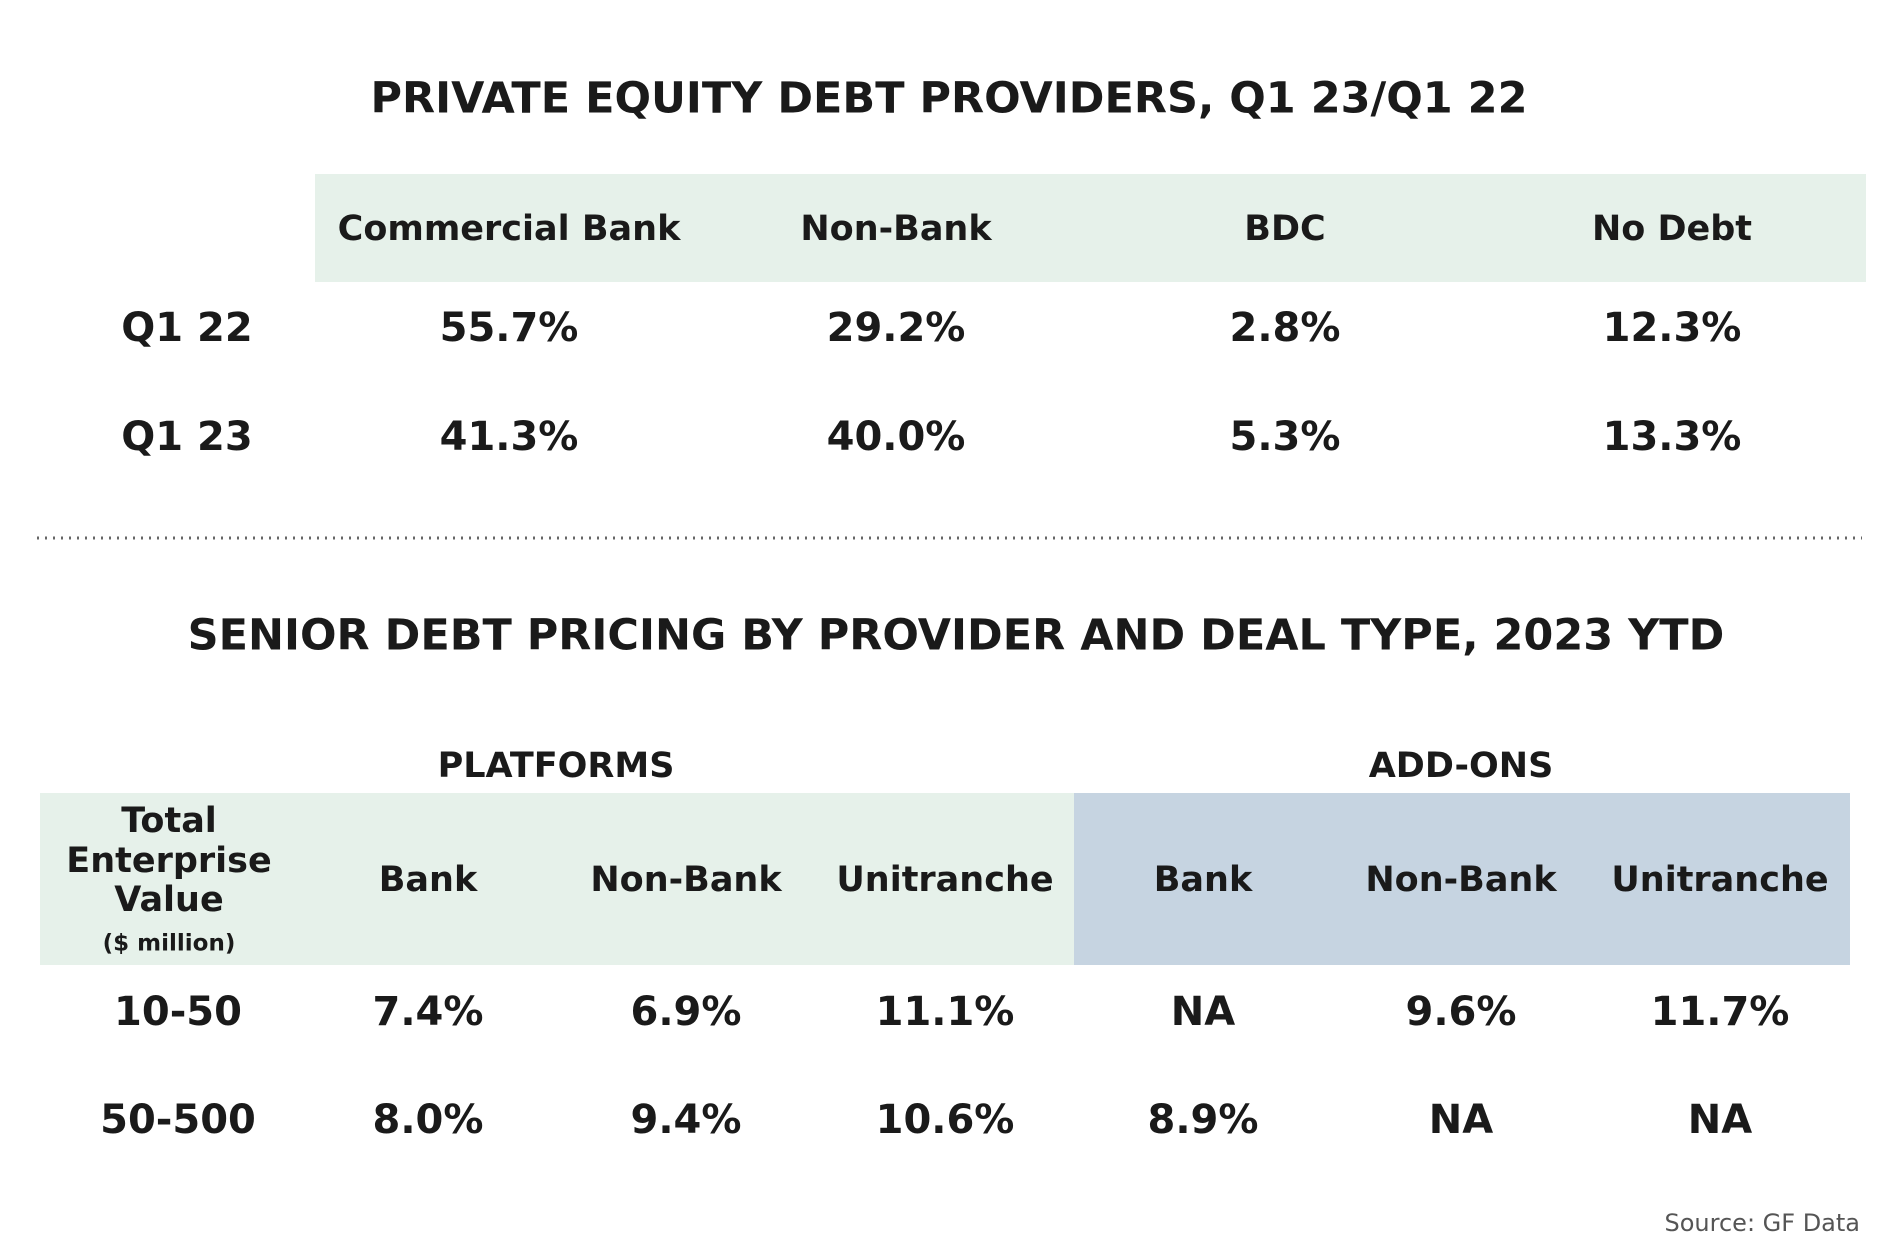  I want to click on cell: 11.7%, so click(1720, 1012).